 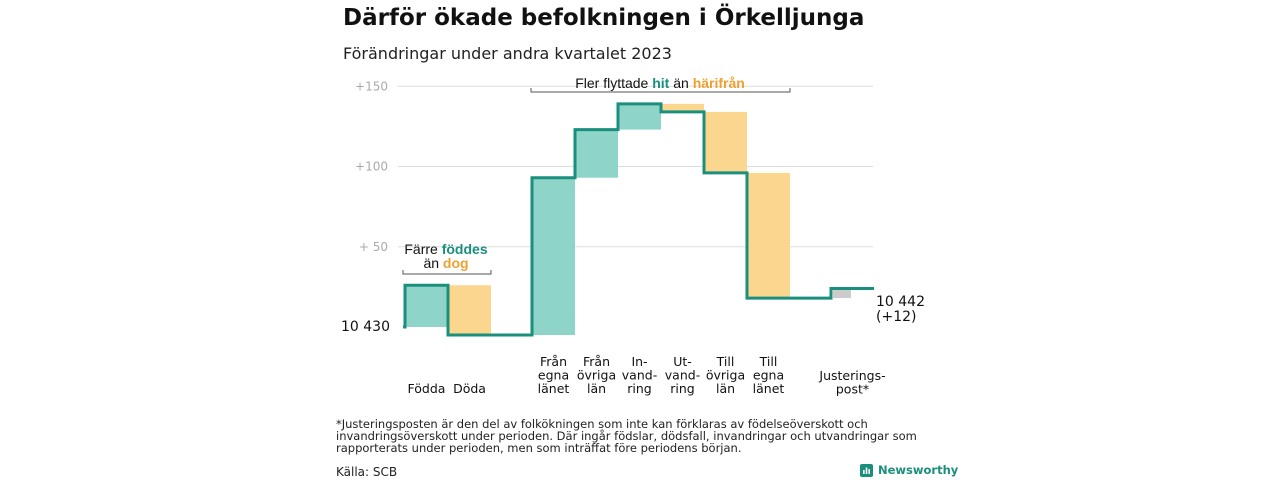 I want to click on newsworthy-logo-icon, so click(x=866, y=470).